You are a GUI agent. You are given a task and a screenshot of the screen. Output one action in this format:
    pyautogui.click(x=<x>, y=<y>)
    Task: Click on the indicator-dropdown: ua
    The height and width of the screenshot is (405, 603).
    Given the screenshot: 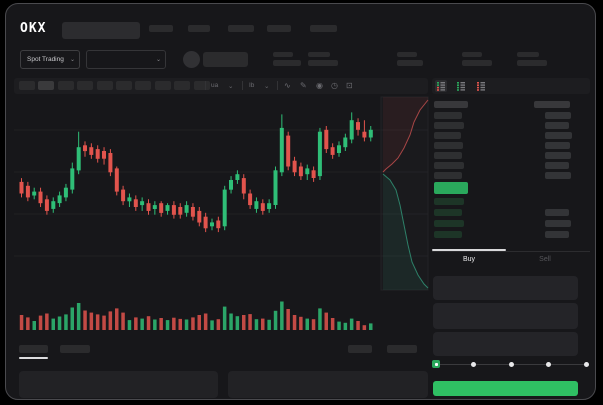 What is the action you would take?
    pyautogui.click(x=215, y=85)
    